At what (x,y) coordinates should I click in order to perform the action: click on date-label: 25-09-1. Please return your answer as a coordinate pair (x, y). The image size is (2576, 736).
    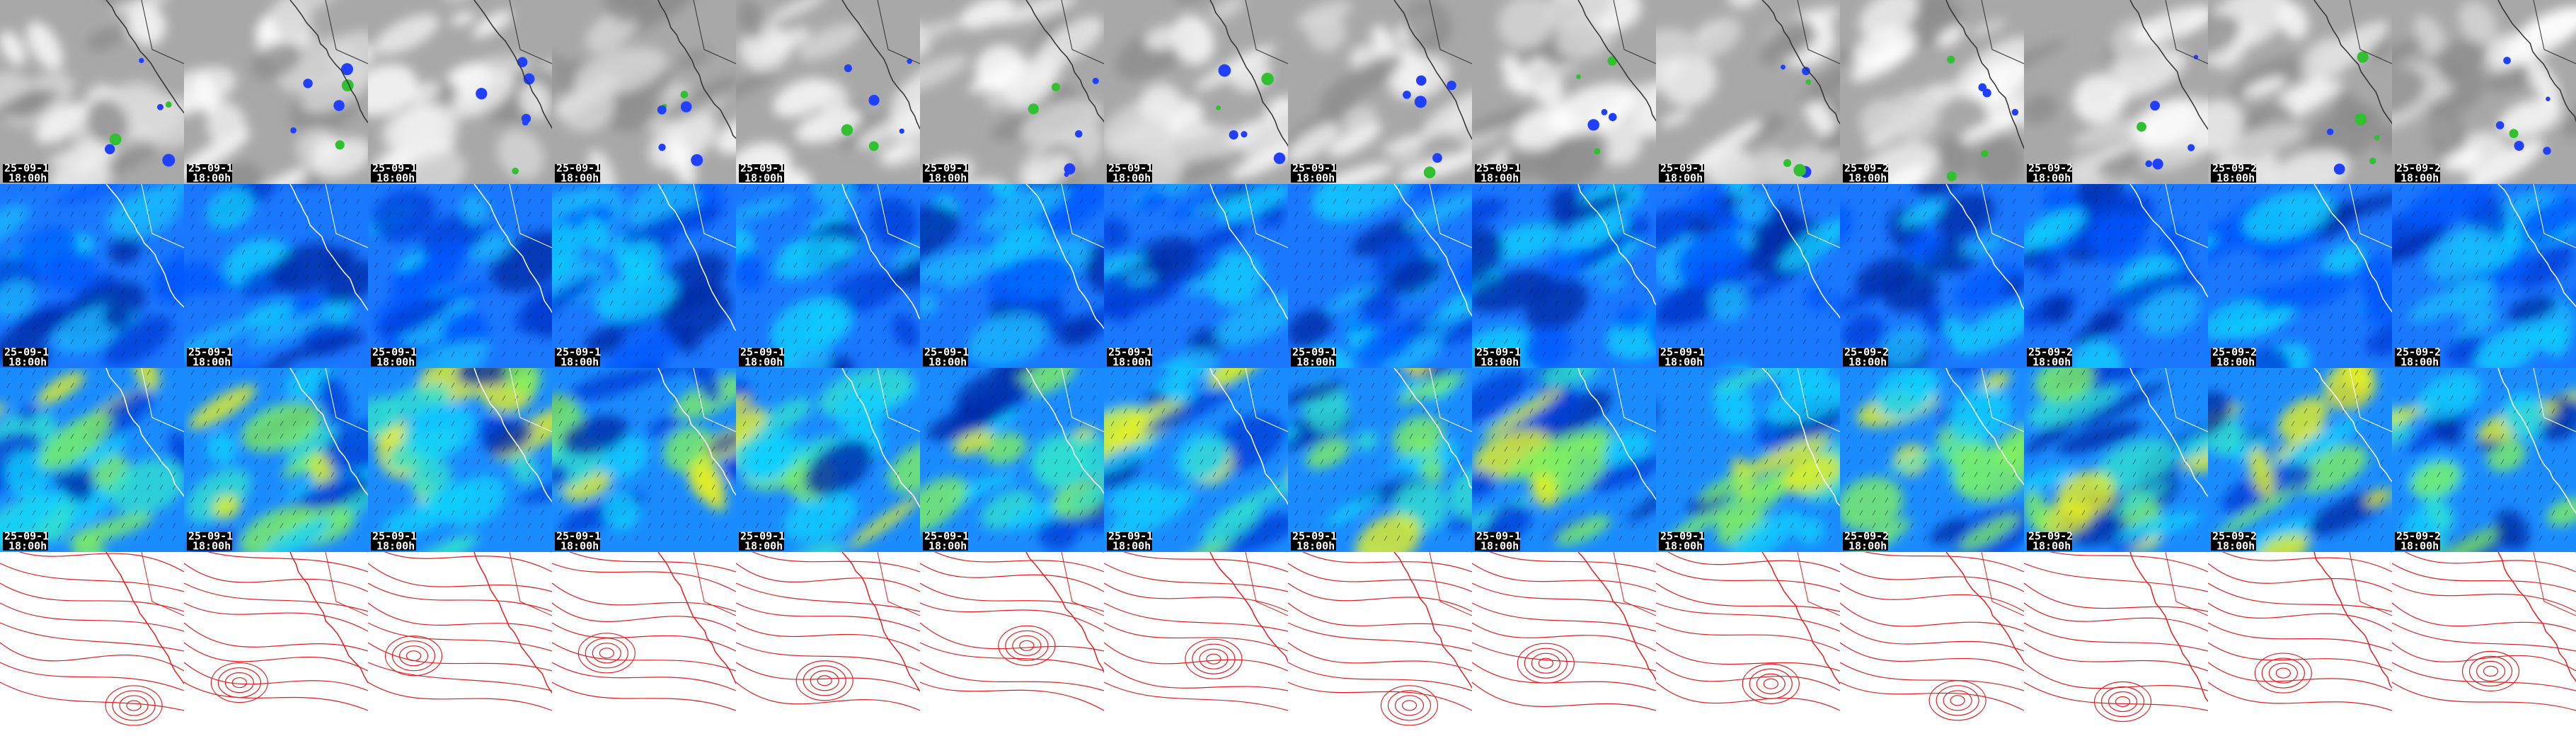
    Looking at the image, I should click on (946, 169).